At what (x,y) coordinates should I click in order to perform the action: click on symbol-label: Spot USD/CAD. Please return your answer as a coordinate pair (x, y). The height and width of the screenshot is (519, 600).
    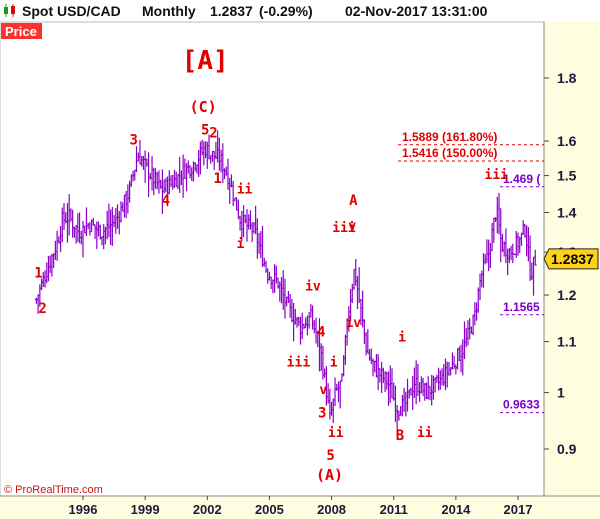
    Looking at the image, I should click on (71, 11).